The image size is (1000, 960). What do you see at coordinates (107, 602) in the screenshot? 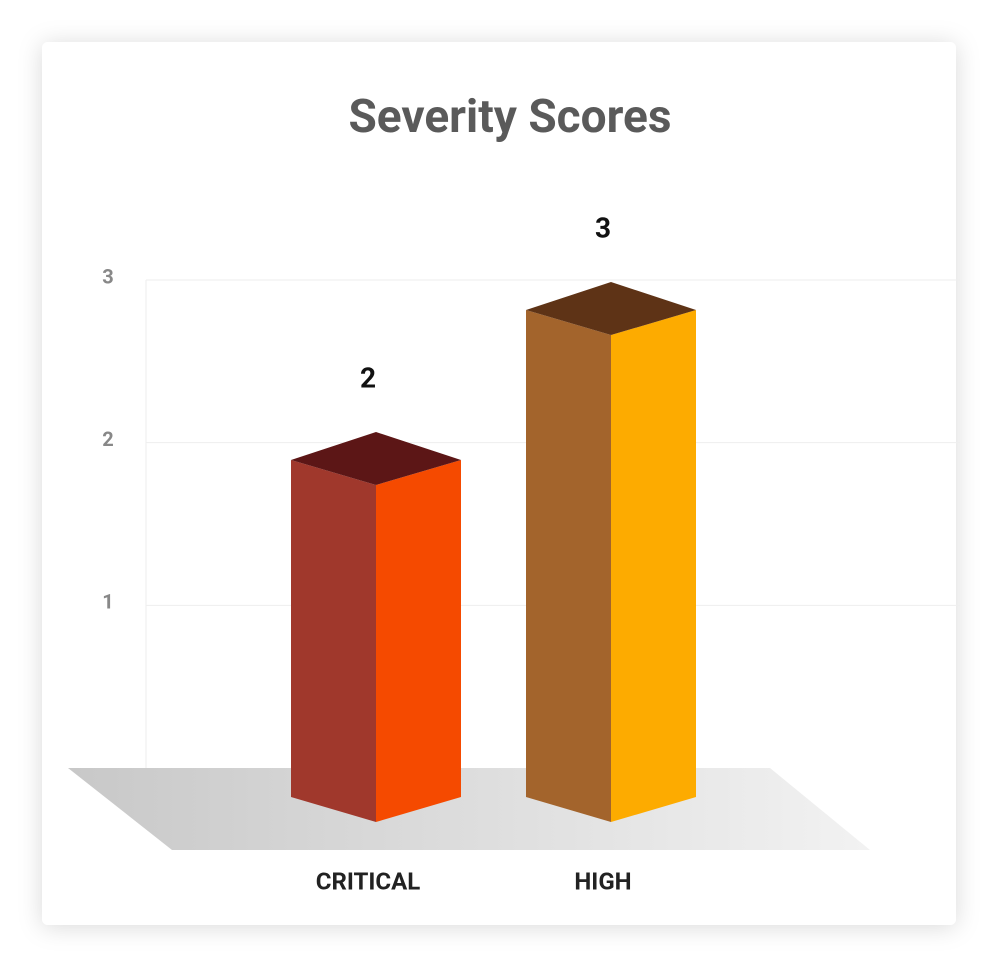
I see `y-tick-label: 1` at bounding box center [107, 602].